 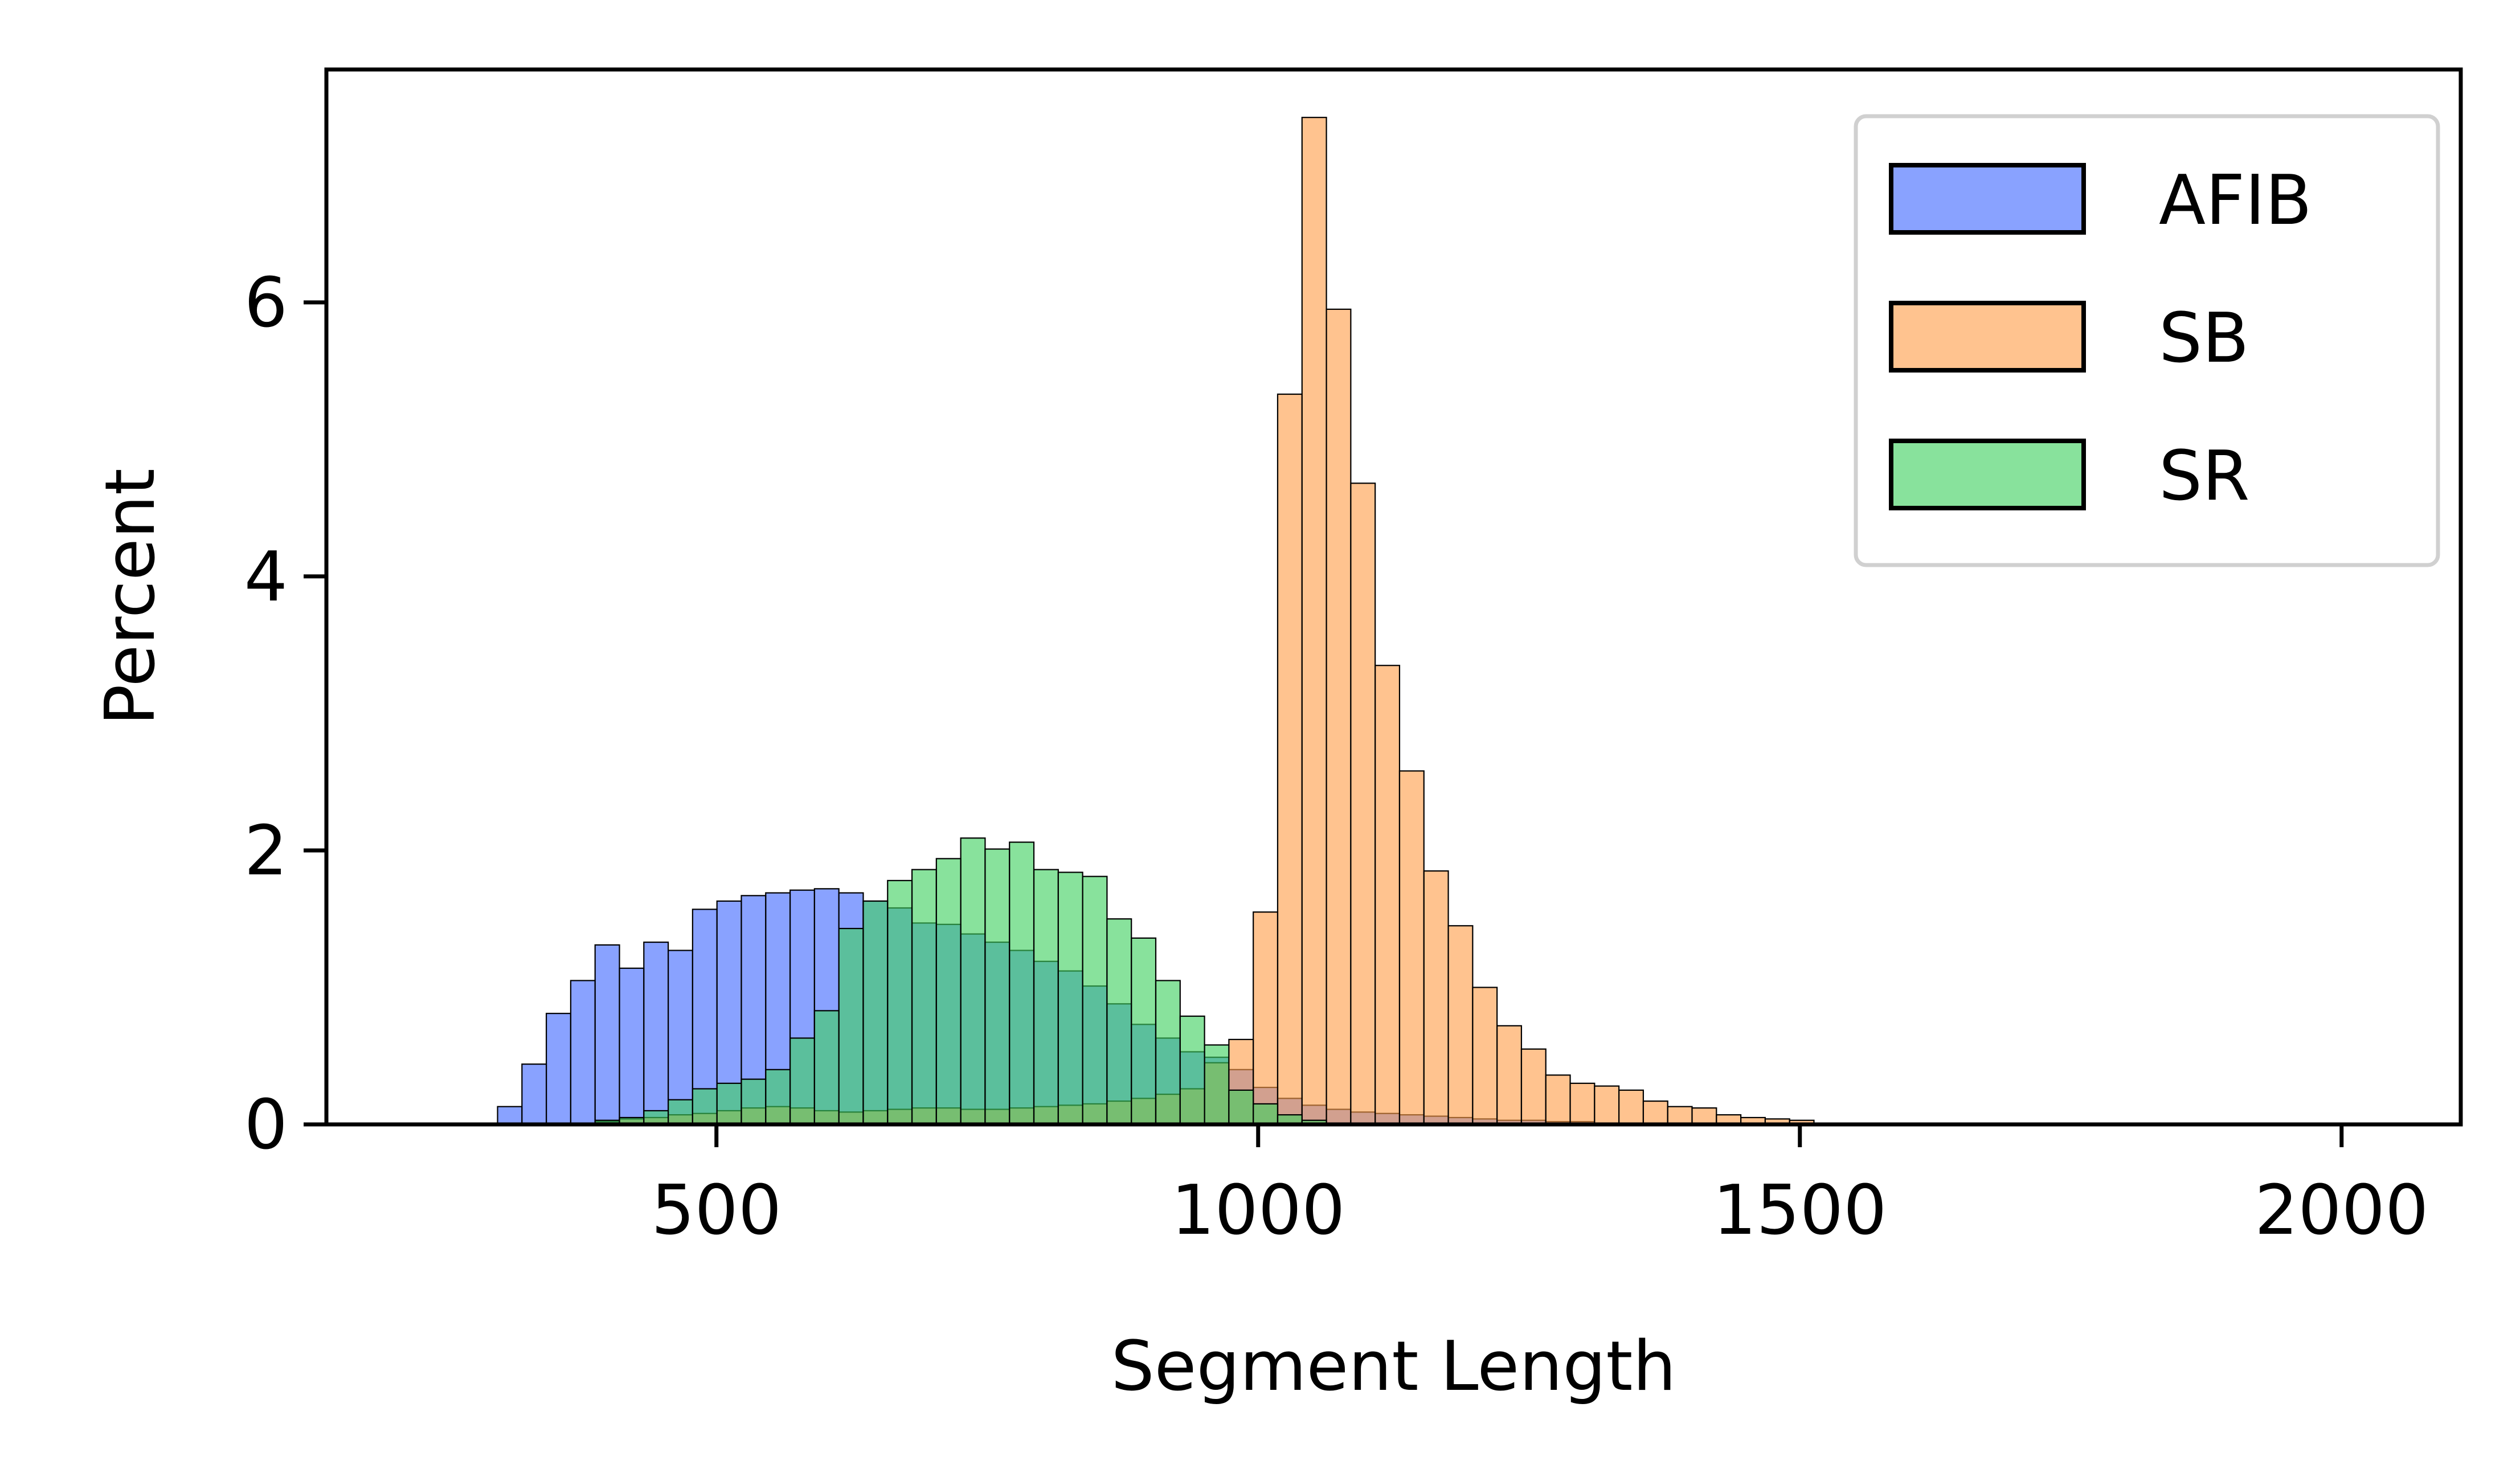 I want to click on y-tick-label: 0, so click(x=266, y=1125).